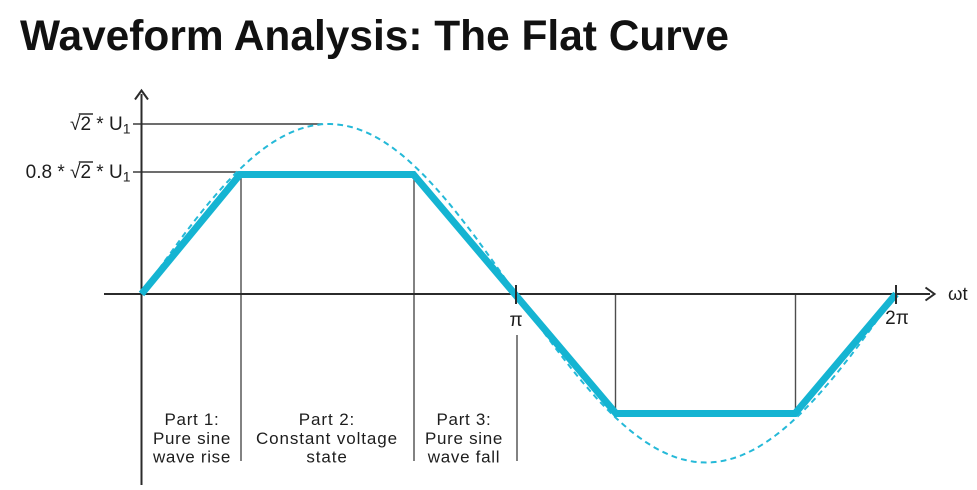  I want to click on svg-text: √2 * U1, so click(100, 125).